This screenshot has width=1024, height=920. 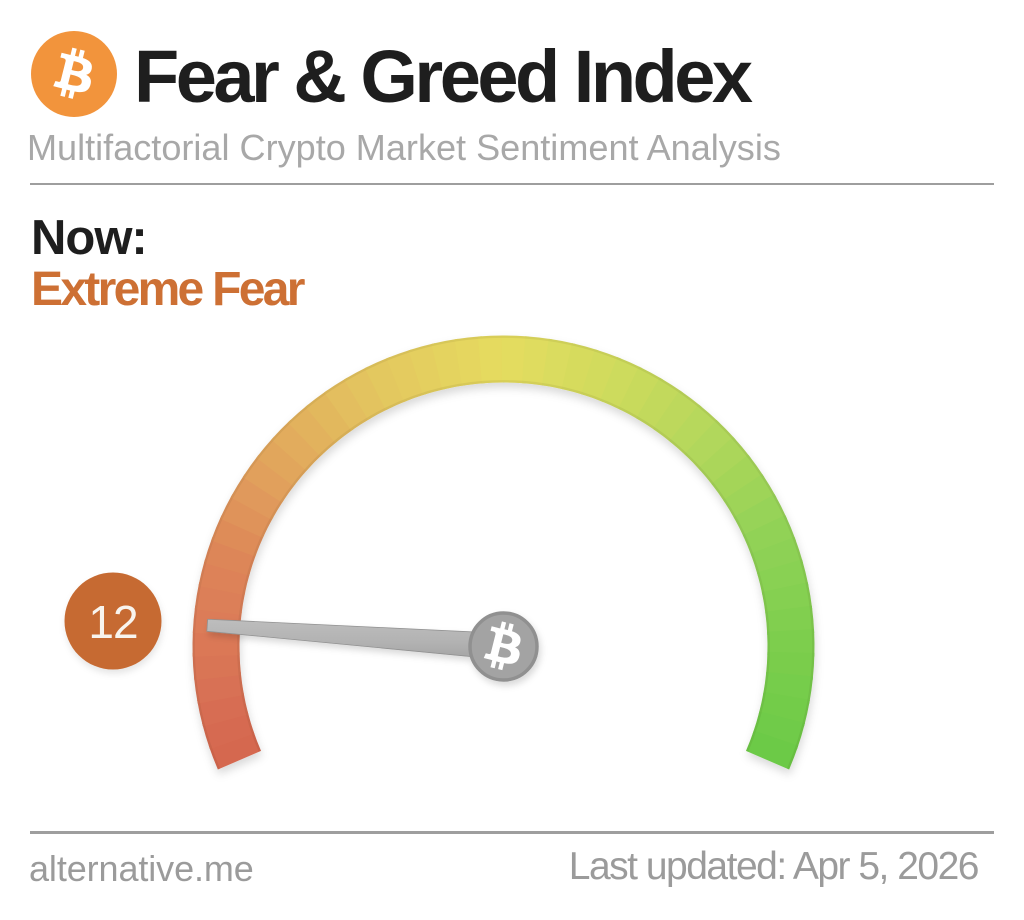 What do you see at coordinates (112, 622) in the screenshot?
I see `svg-text: 12` at bounding box center [112, 622].